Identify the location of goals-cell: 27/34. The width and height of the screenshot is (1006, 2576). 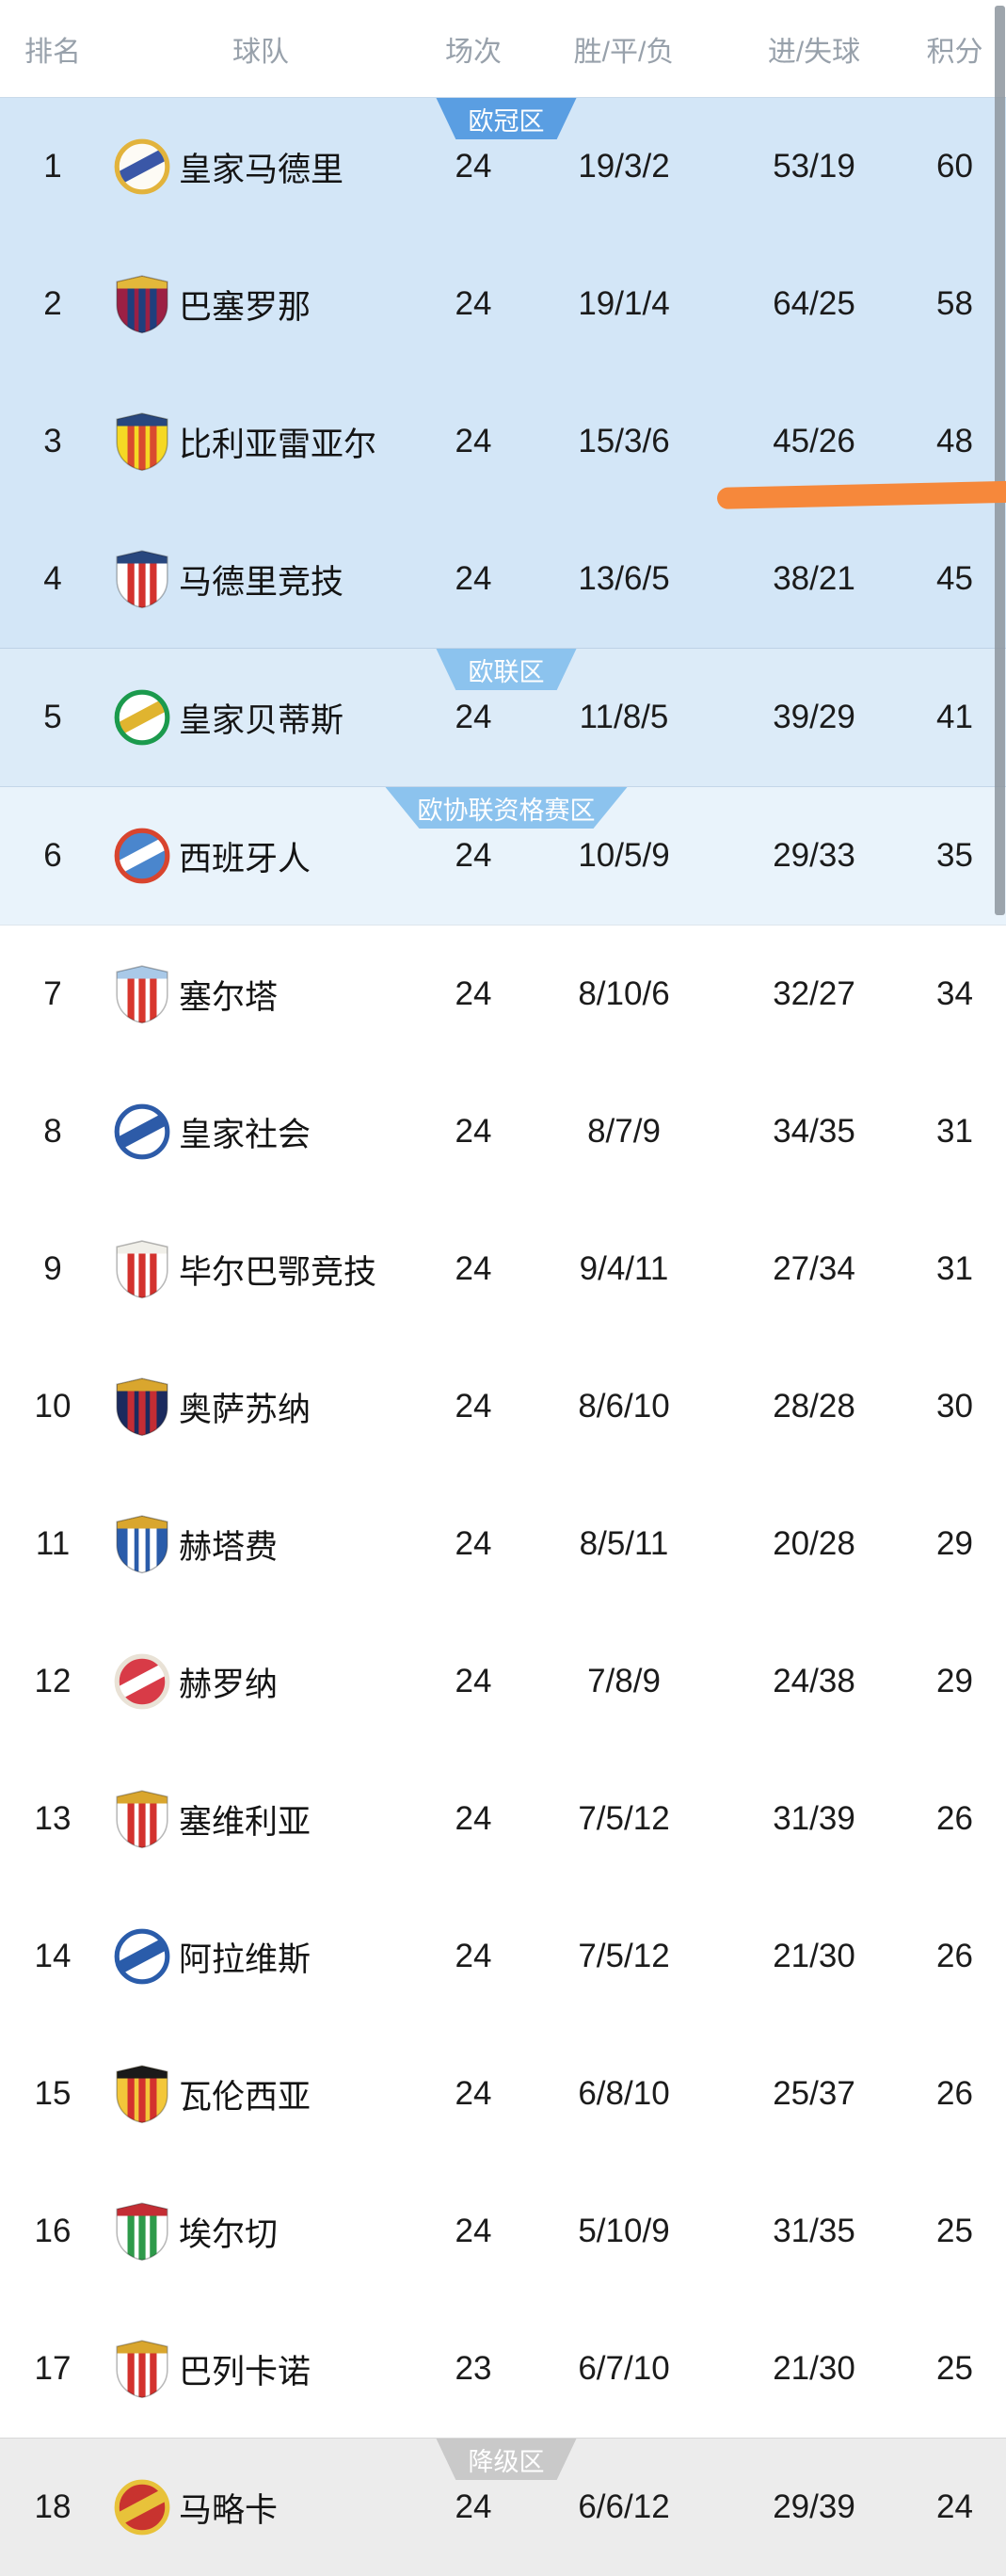
(814, 1268).